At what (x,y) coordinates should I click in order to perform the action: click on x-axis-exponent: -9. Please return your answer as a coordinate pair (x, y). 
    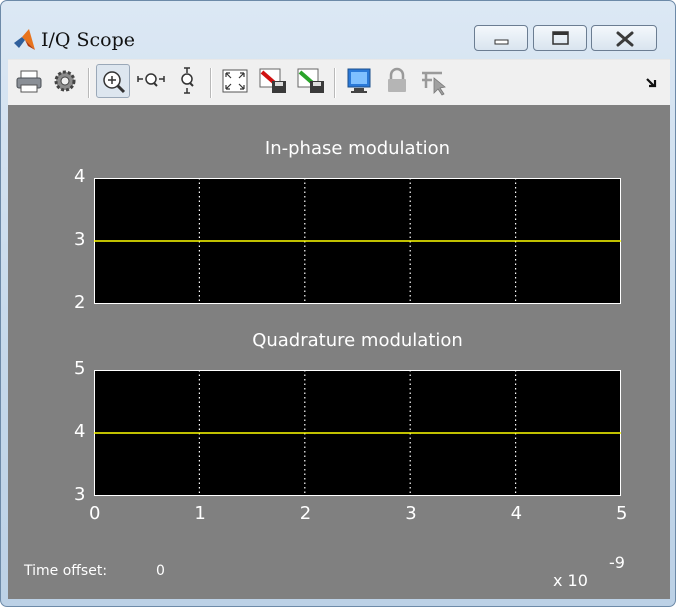
    Looking at the image, I should click on (617, 562).